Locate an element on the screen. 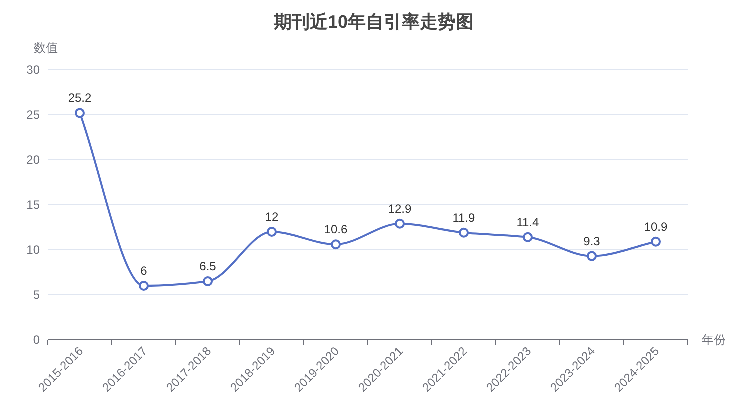 The height and width of the screenshot is (417, 748). y-tick-label: 0 is located at coordinates (36, 340).